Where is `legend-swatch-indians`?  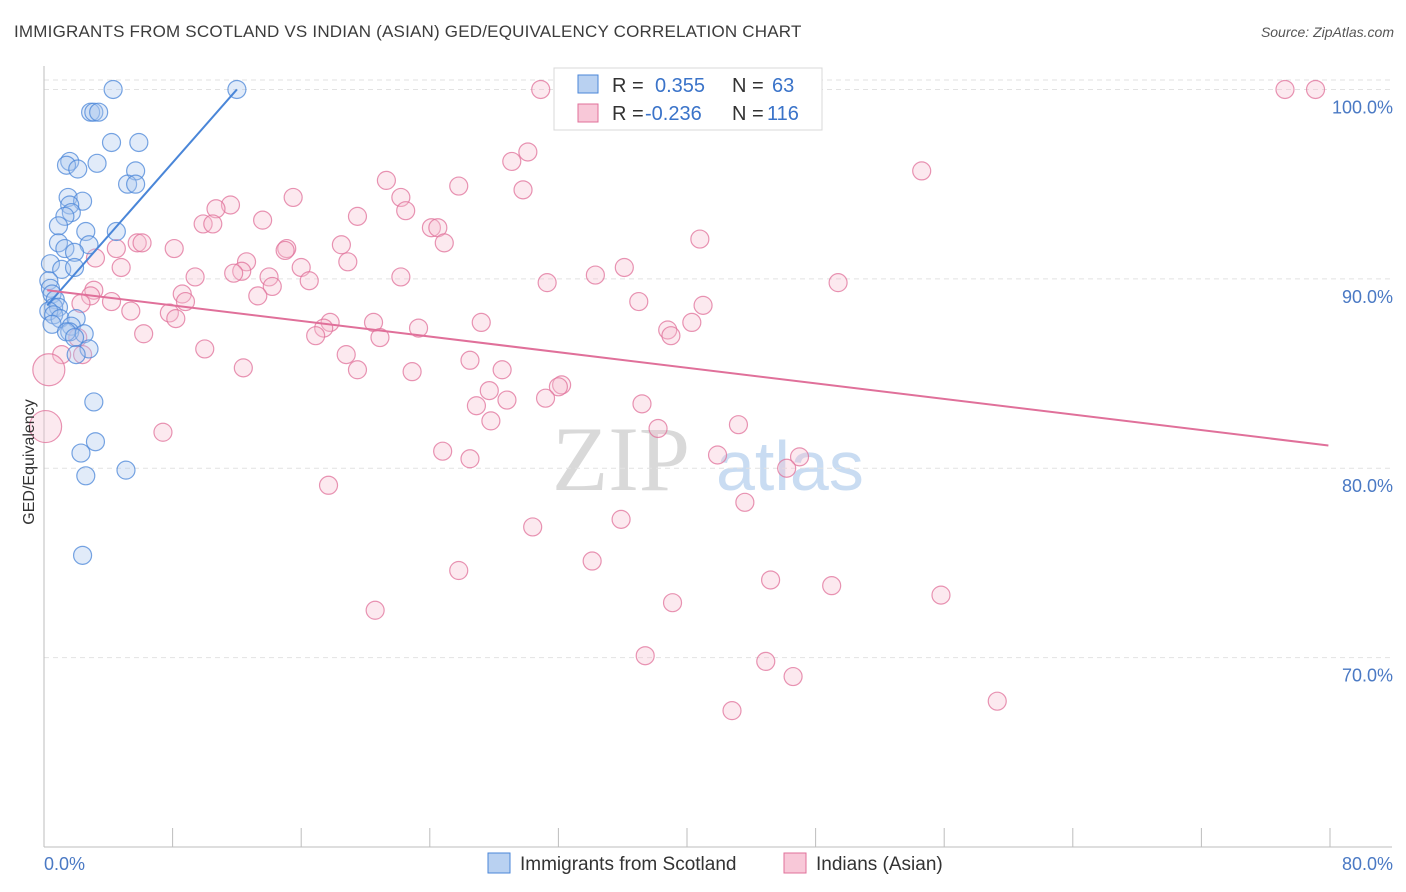 legend-swatch-indians is located at coordinates (795, 863).